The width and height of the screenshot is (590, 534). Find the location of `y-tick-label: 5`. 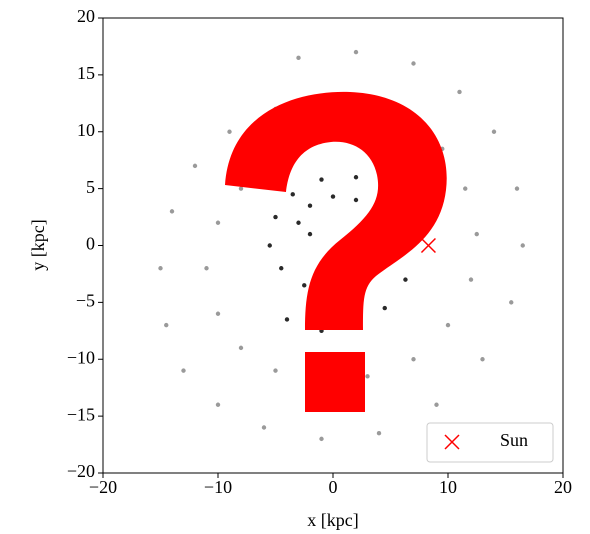

y-tick-label: 5 is located at coordinates (90, 187).